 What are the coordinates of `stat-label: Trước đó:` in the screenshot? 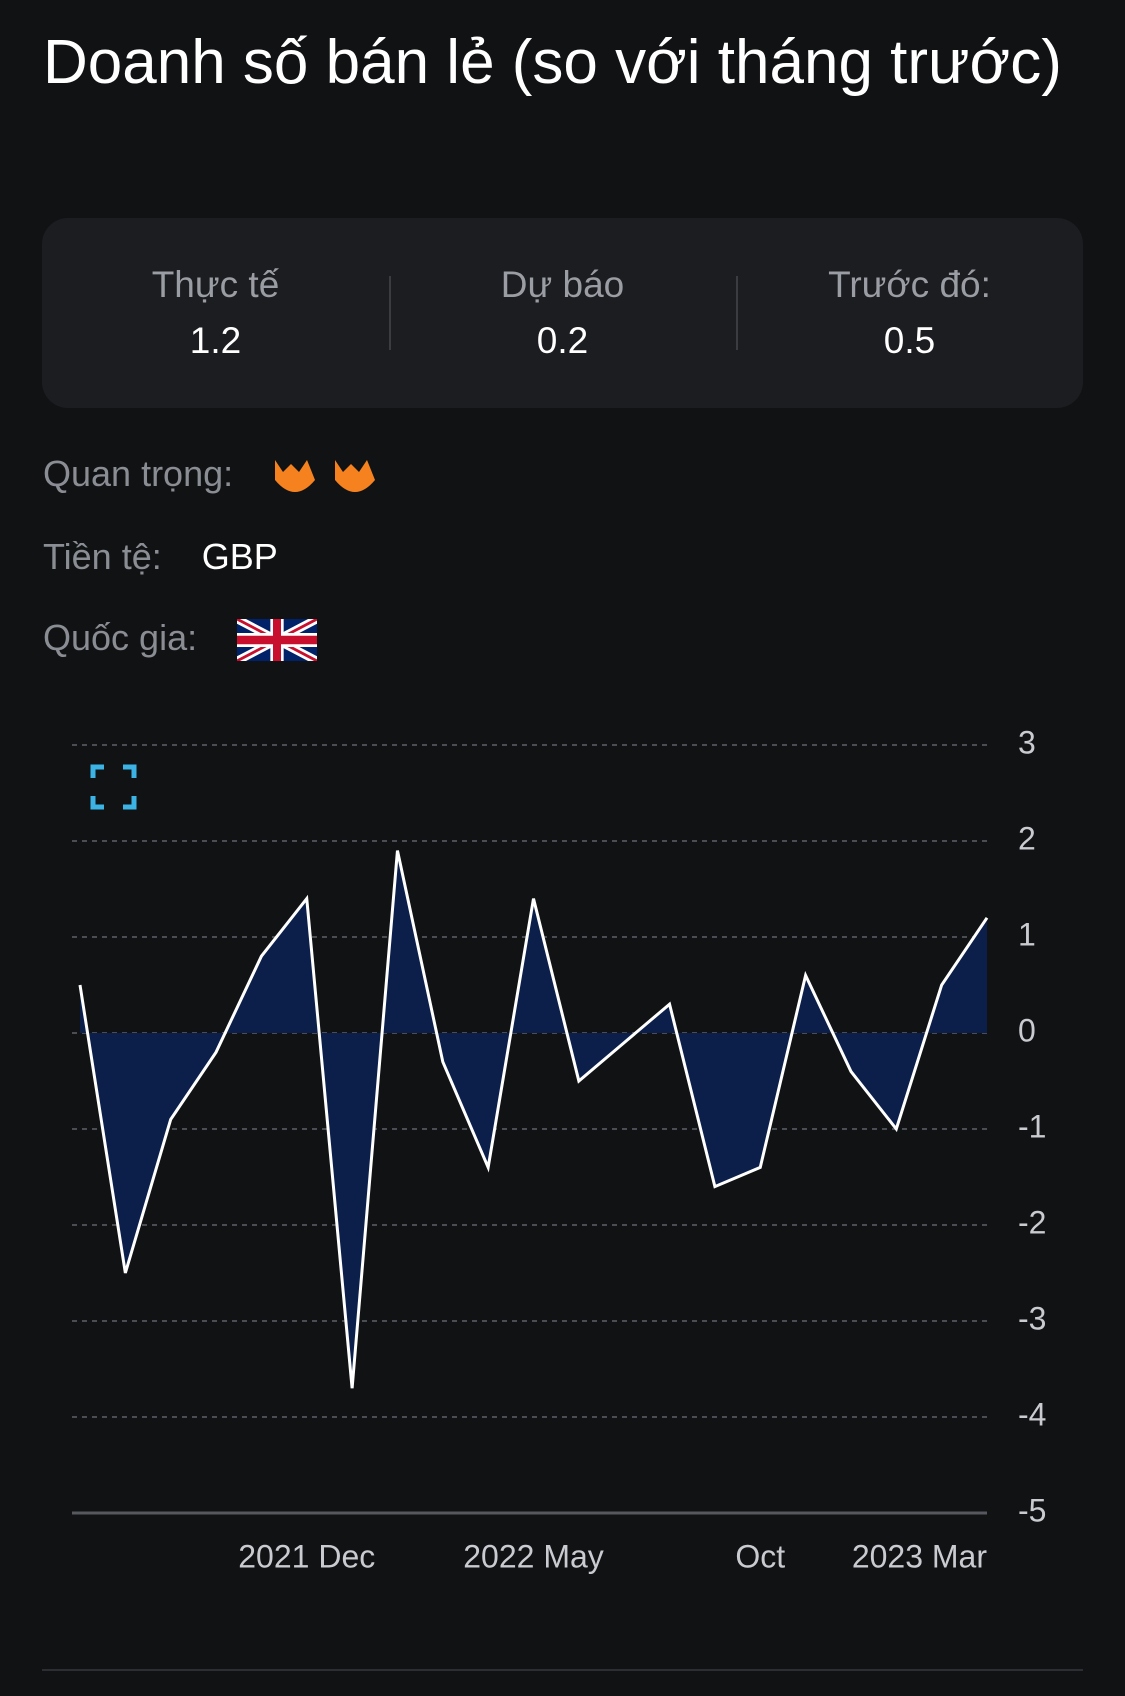 It's located at (909, 284).